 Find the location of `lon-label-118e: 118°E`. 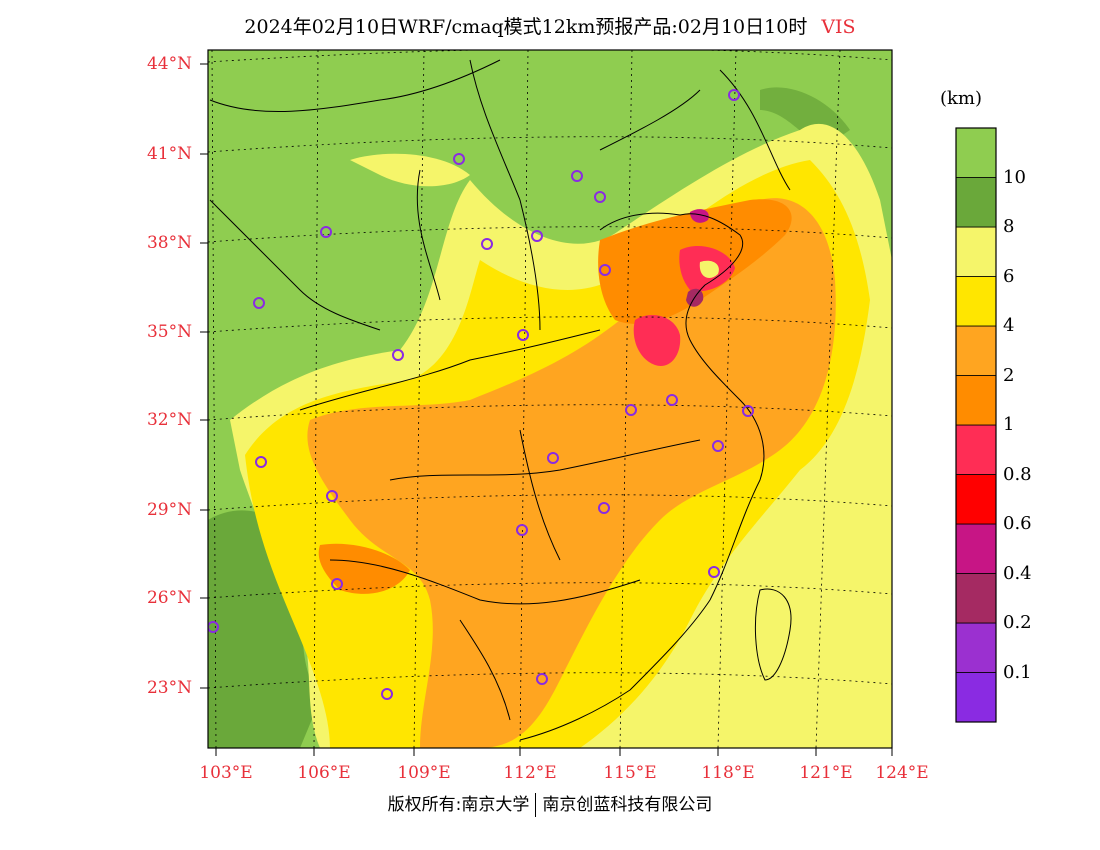

lon-label-118e: 118°E is located at coordinates (728, 773).